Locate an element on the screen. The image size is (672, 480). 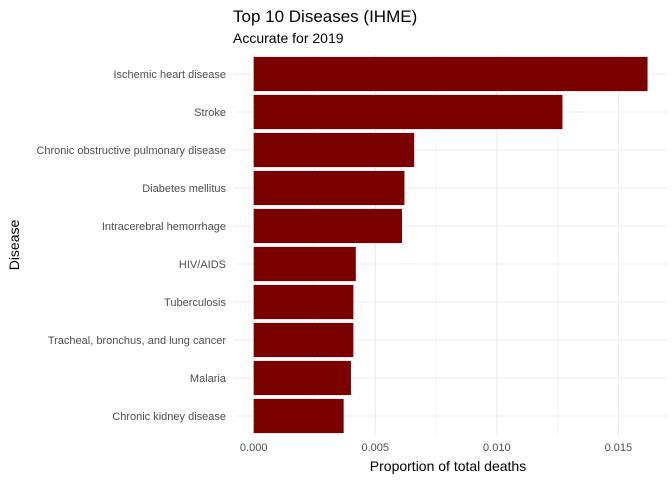
y-tick-label: Stroke is located at coordinates (210, 113).